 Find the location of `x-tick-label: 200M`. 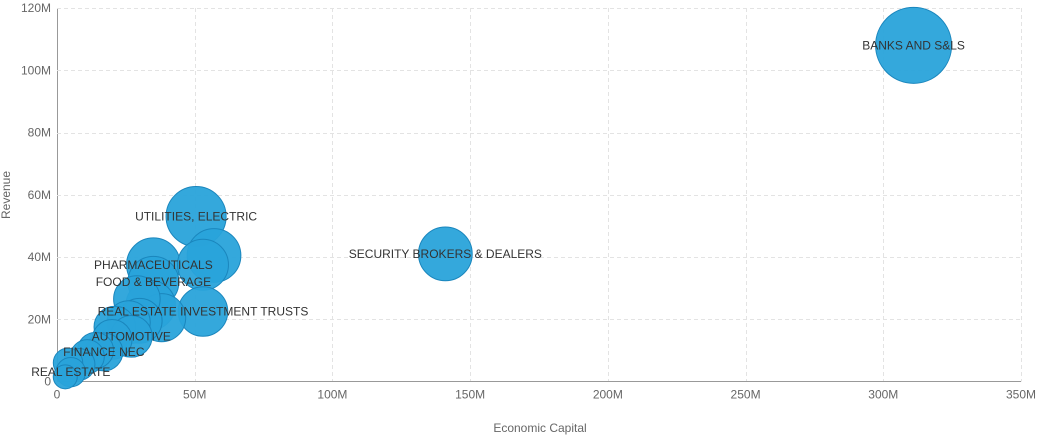

x-tick-label: 200M is located at coordinates (608, 395).